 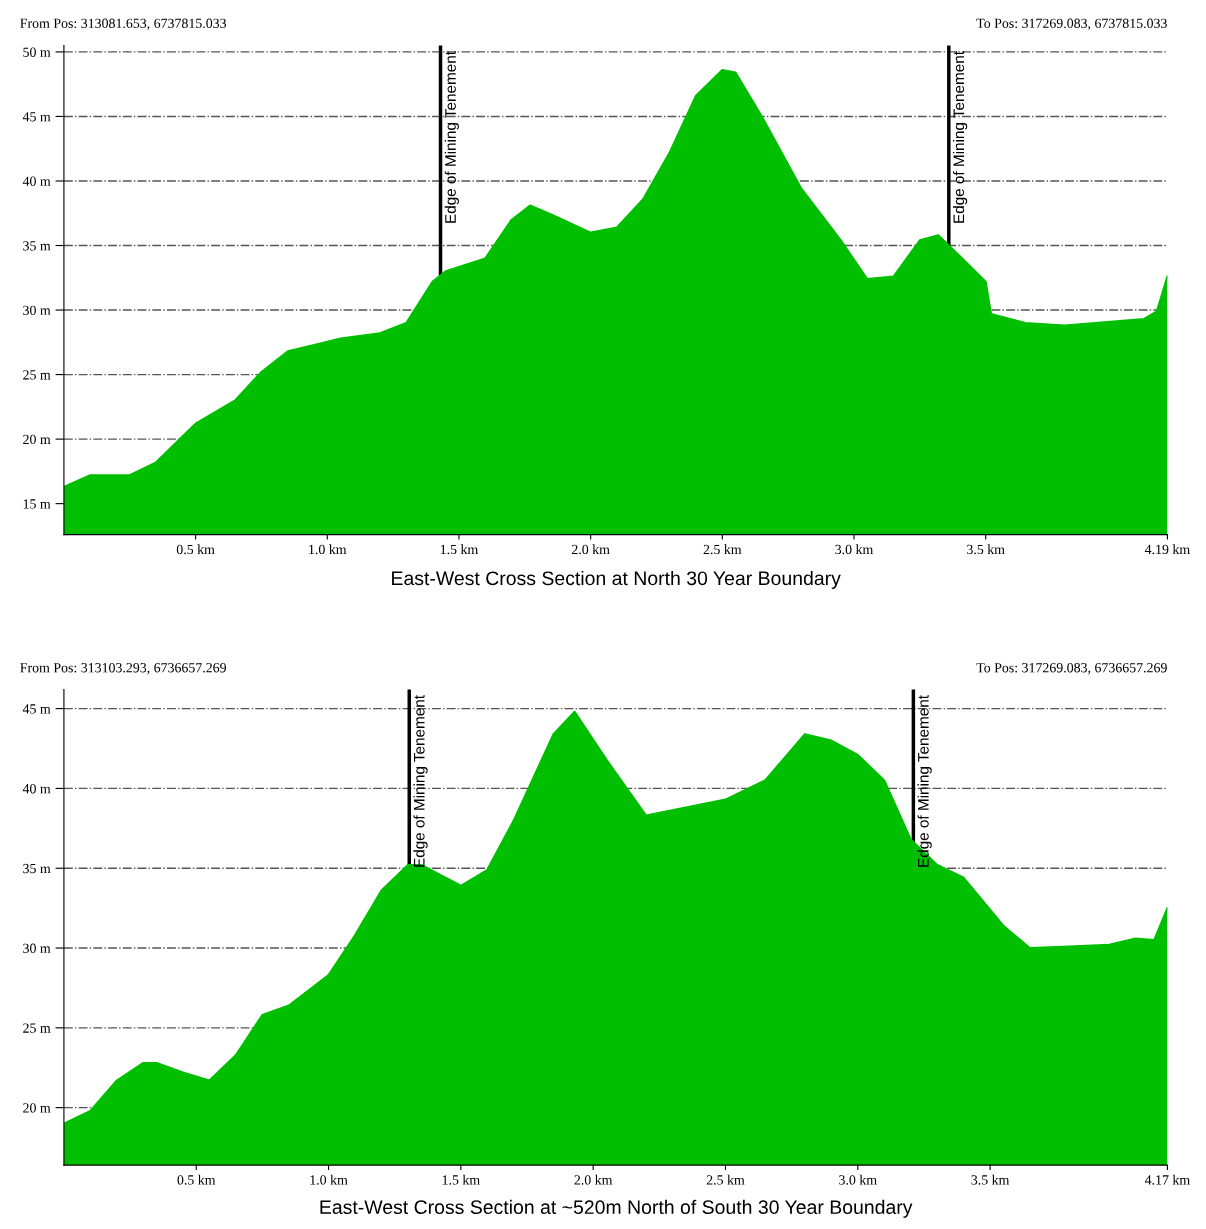 What do you see at coordinates (37, 504) in the screenshot?
I see `y-tick-label: 15 m` at bounding box center [37, 504].